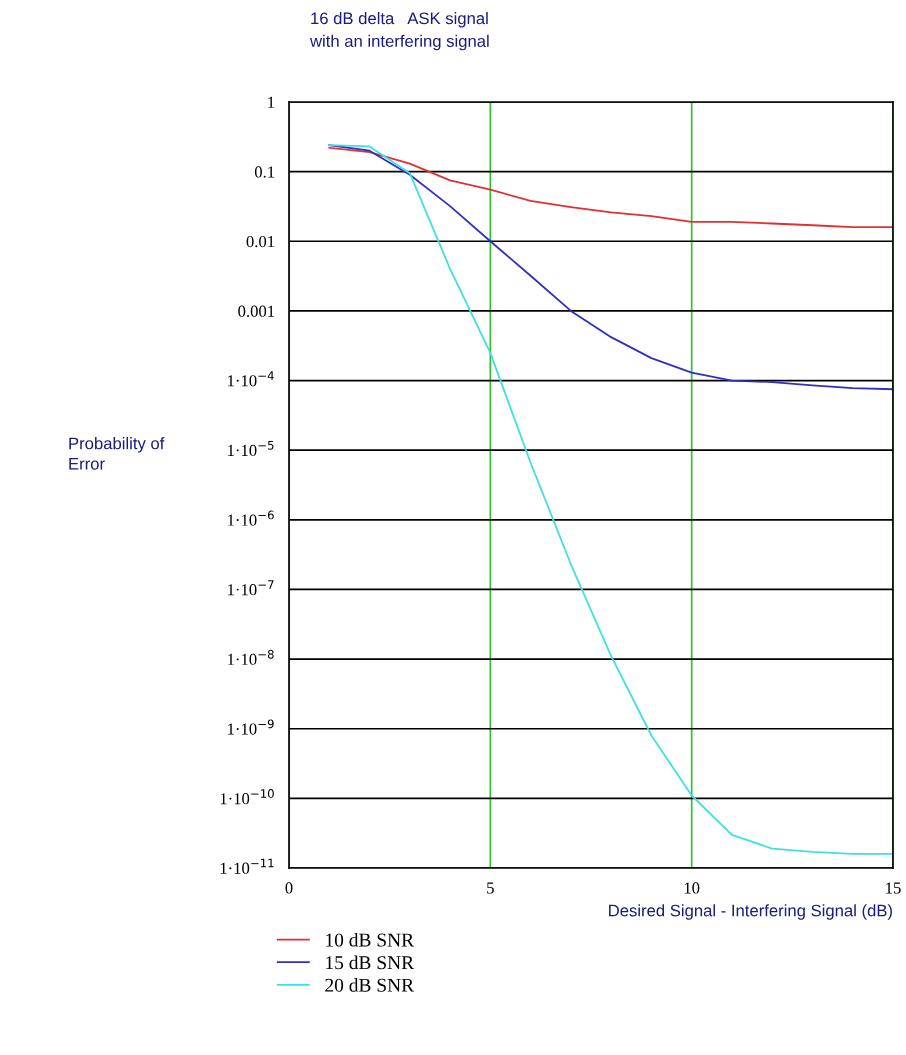 This screenshot has height=1055, width=906. Describe the element at coordinates (260, 241) in the screenshot. I see `y-tick-label: 0.01` at that location.